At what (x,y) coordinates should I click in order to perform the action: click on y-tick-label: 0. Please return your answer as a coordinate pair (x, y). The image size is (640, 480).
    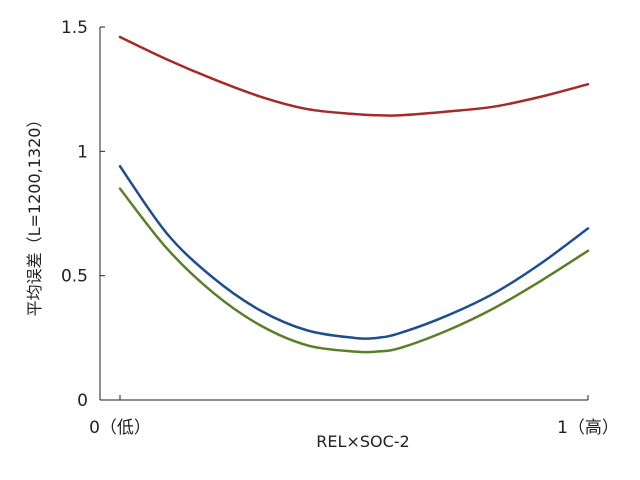
    Looking at the image, I should click on (82, 401).